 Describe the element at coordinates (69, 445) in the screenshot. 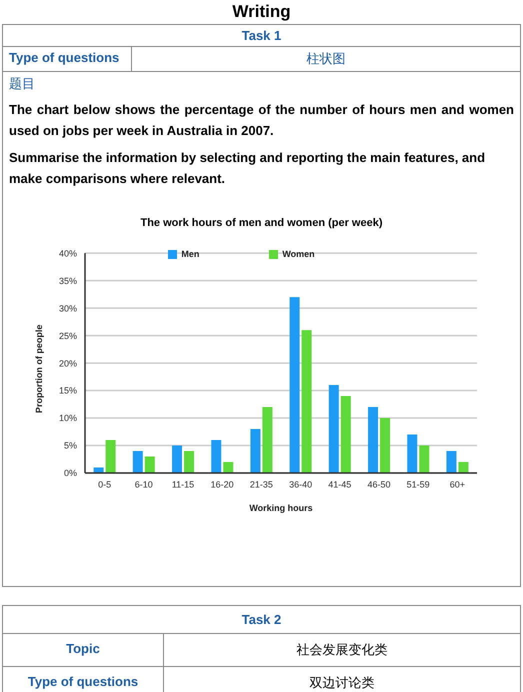

I see `y-tick-label: 5%` at that location.